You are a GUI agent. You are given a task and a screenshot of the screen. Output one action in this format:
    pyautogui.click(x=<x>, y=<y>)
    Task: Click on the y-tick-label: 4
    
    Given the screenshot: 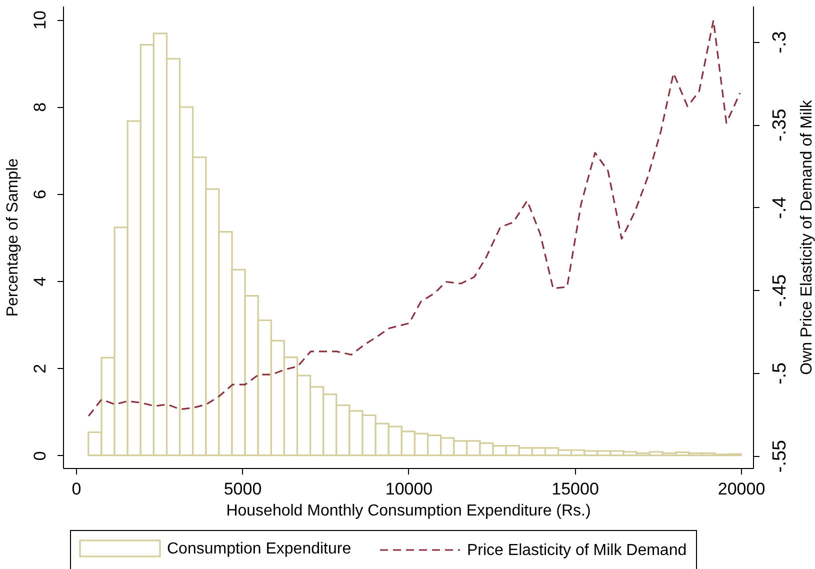 What is the action you would take?
    pyautogui.click(x=40, y=281)
    